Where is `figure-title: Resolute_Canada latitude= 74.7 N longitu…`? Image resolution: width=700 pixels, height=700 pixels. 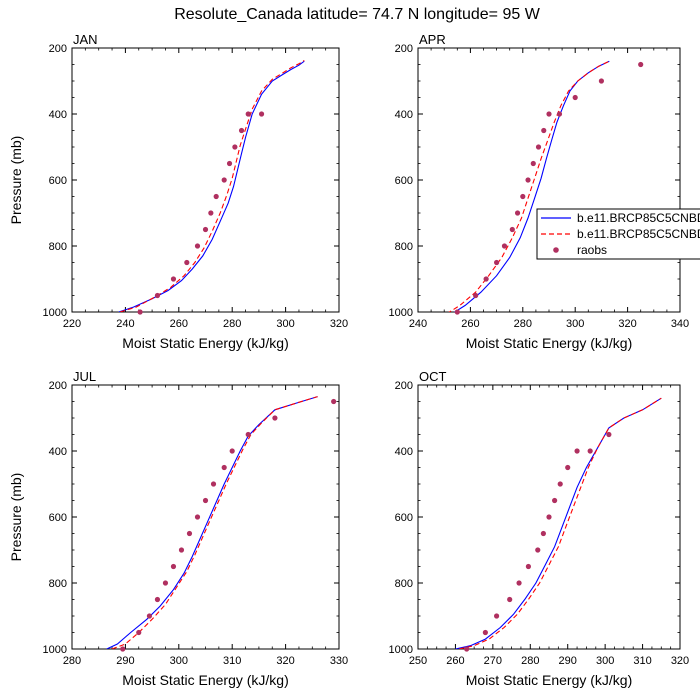
figure-title: Resolute_Canada latitude= 74.7 N longitu… is located at coordinates (357, 14).